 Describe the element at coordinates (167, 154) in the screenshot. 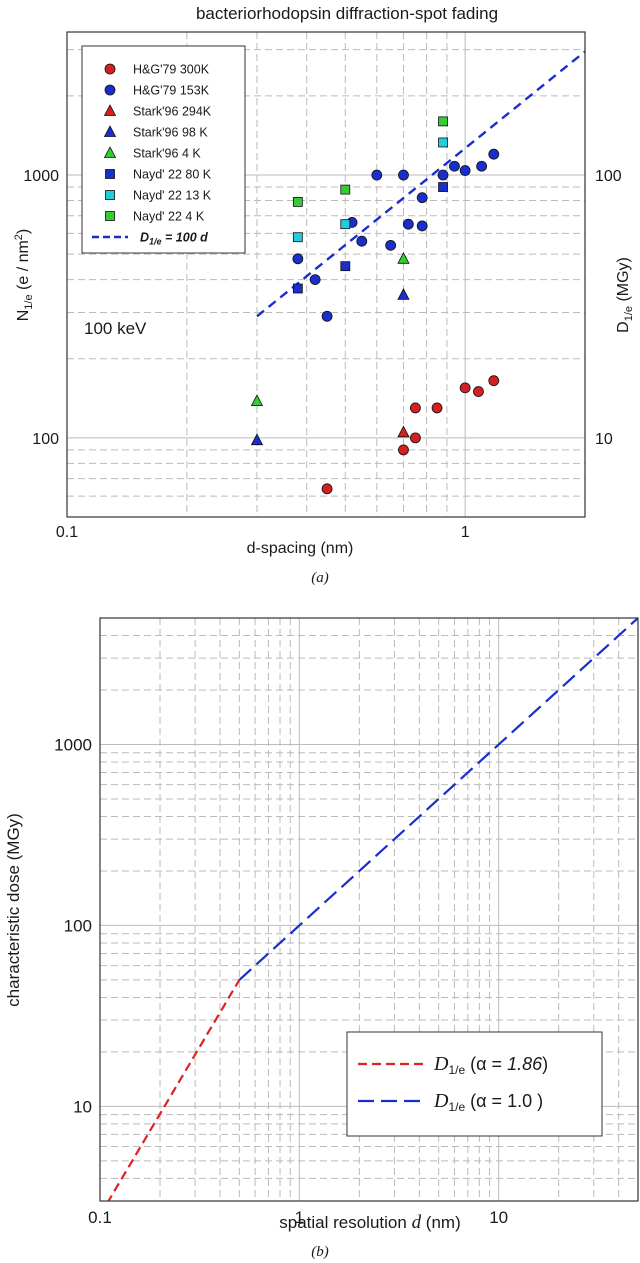

I see `legend-label: Stark'96 4 K` at that location.